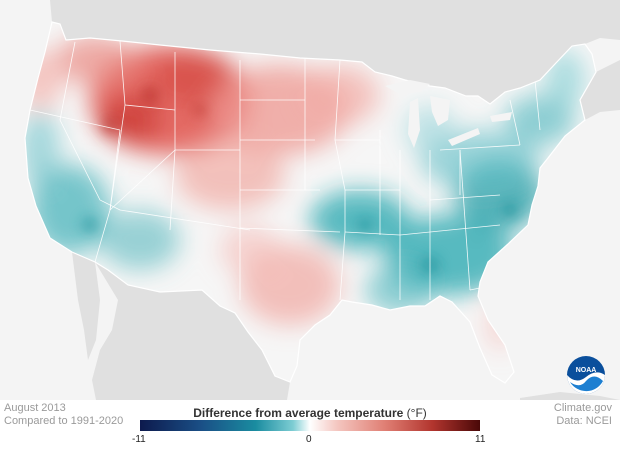  Describe the element at coordinates (139, 439) in the screenshot. I see `legend-min-label: -11` at that location.